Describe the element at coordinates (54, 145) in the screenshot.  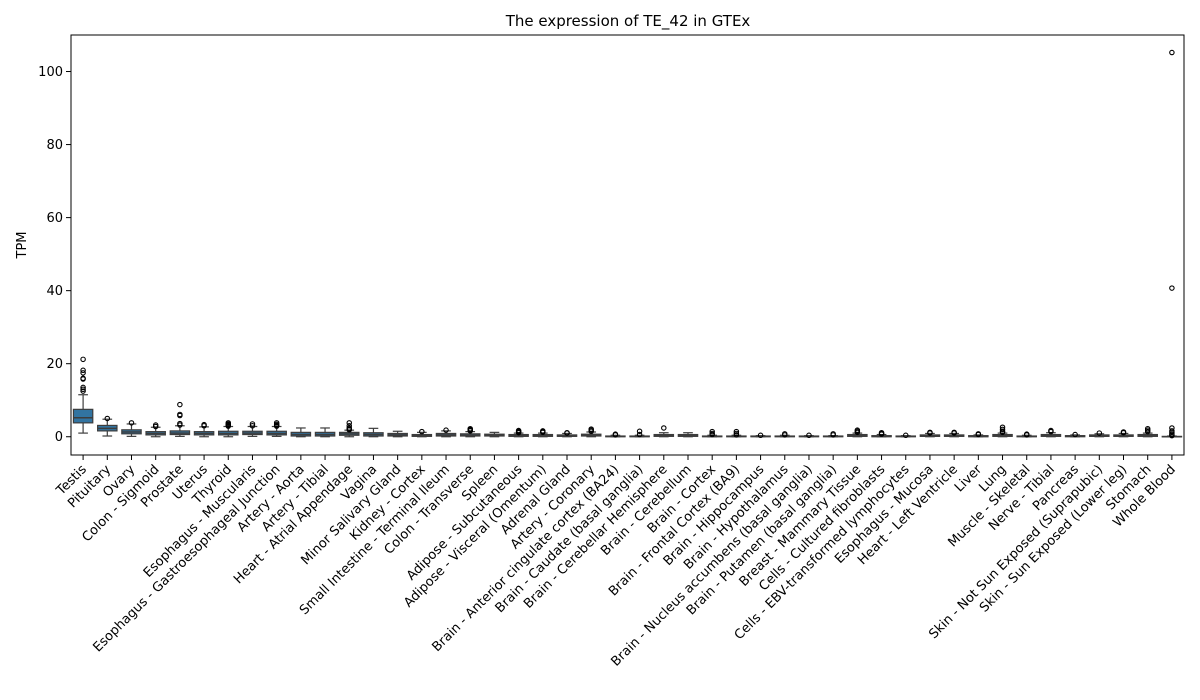
I see `y-tick-label: 80` at that location.